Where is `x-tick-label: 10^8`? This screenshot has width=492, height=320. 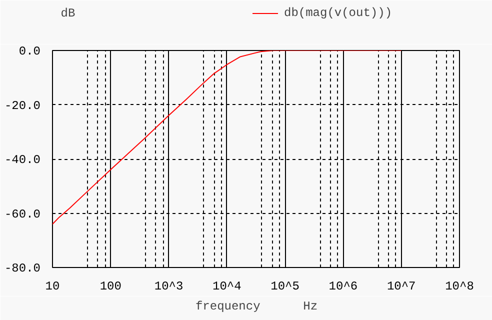
x-tick-label: 10^8 is located at coordinates (459, 287).